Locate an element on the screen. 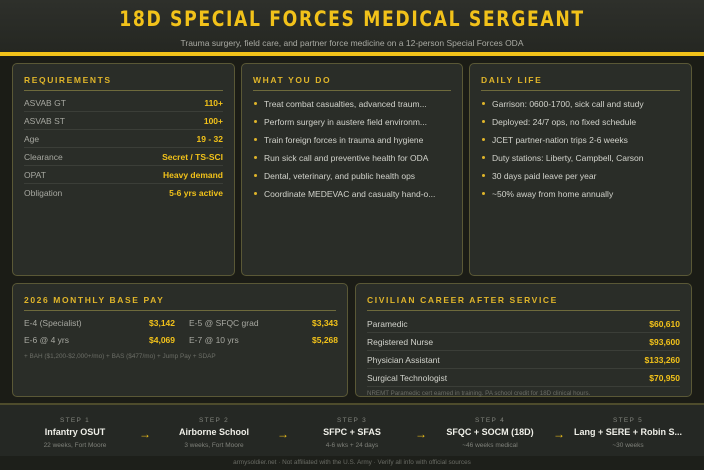  step-detail: 3 weeks, Fort Moore is located at coordinates (214, 445).